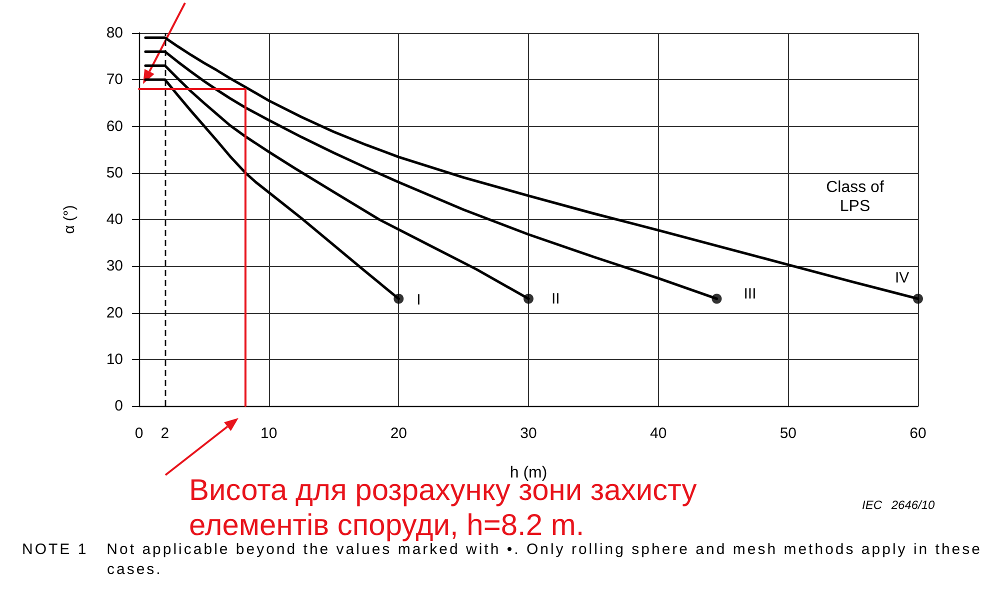 This screenshot has width=1000, height=599. I want to click on series-label: I, so click(418, 299).